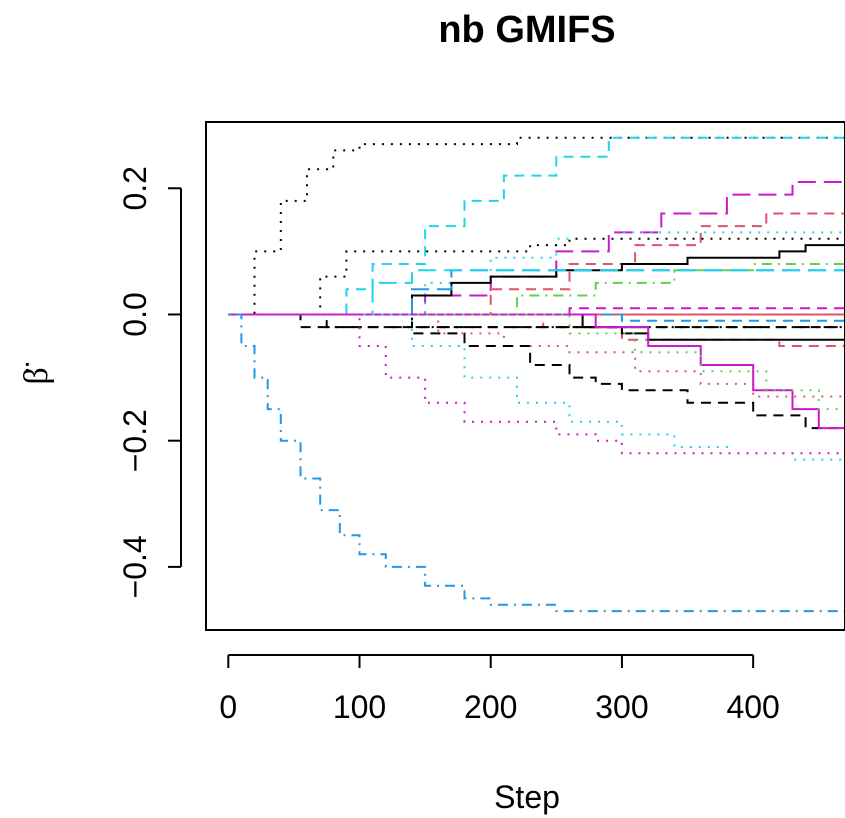 The height and width of the screenshot is (818, 845). I want to click on y-tick-label: −0.4, so click(135, 566).